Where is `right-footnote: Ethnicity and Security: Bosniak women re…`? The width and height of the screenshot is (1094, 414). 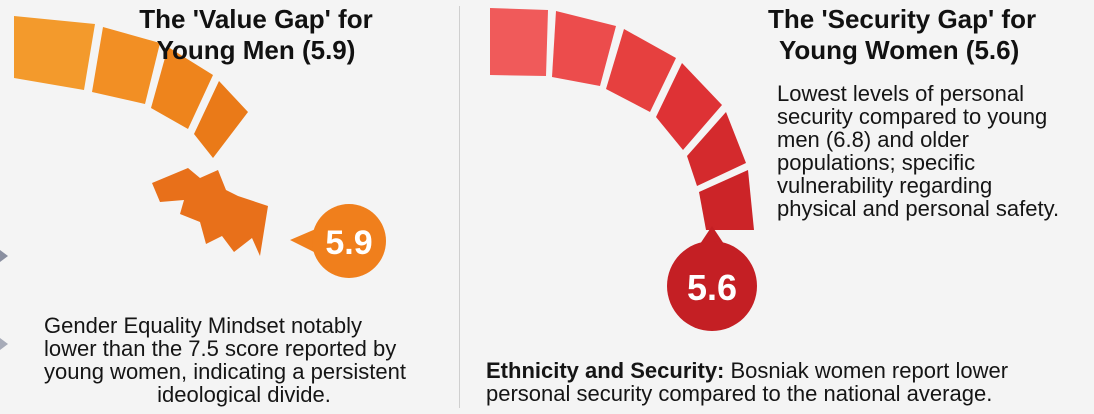 right-footnote: Ethnicity and Security: Bosniak women re… is located at coordinates (786, 382).